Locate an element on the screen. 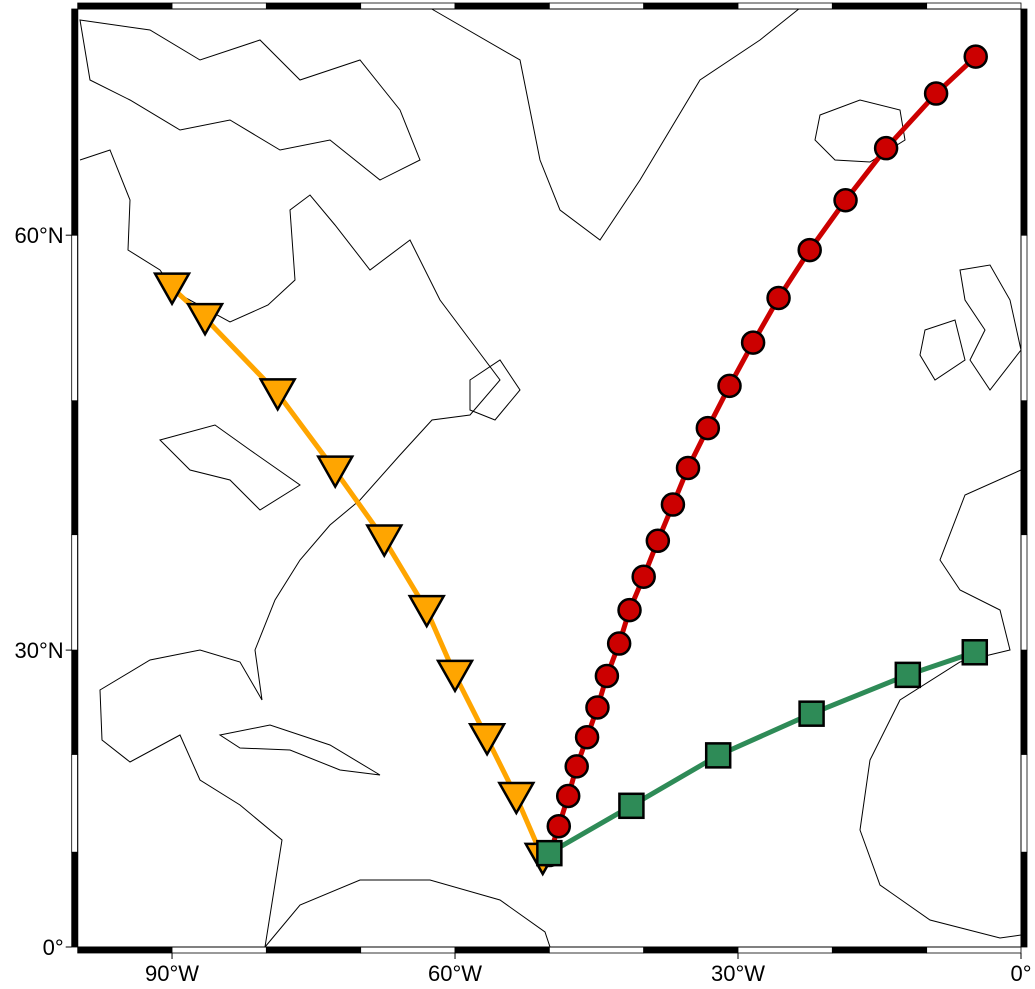  great-lakes is located at coordinates (230, 467).